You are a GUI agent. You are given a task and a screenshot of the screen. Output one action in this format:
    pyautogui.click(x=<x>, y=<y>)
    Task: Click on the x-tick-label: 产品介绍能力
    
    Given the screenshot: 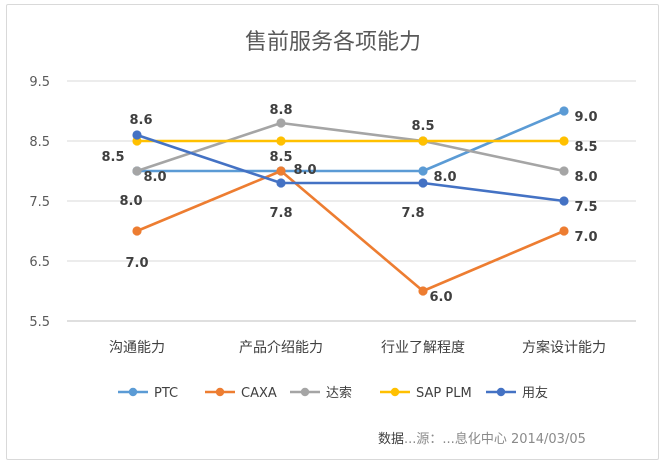 What is the action you would take?
    pyautogui.click(x=281, y=348)
    